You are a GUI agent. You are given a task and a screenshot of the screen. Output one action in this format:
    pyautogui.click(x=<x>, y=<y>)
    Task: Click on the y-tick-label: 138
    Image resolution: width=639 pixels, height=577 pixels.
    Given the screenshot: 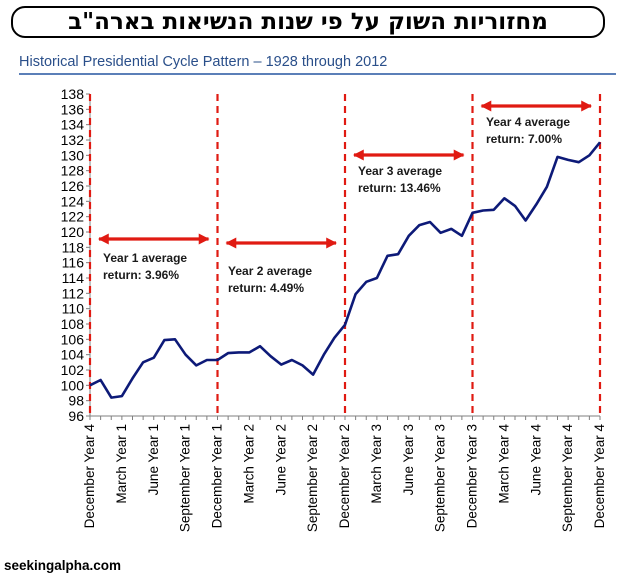 What is the action you would take?
    pyautogui.click(x=73, y=94)
    